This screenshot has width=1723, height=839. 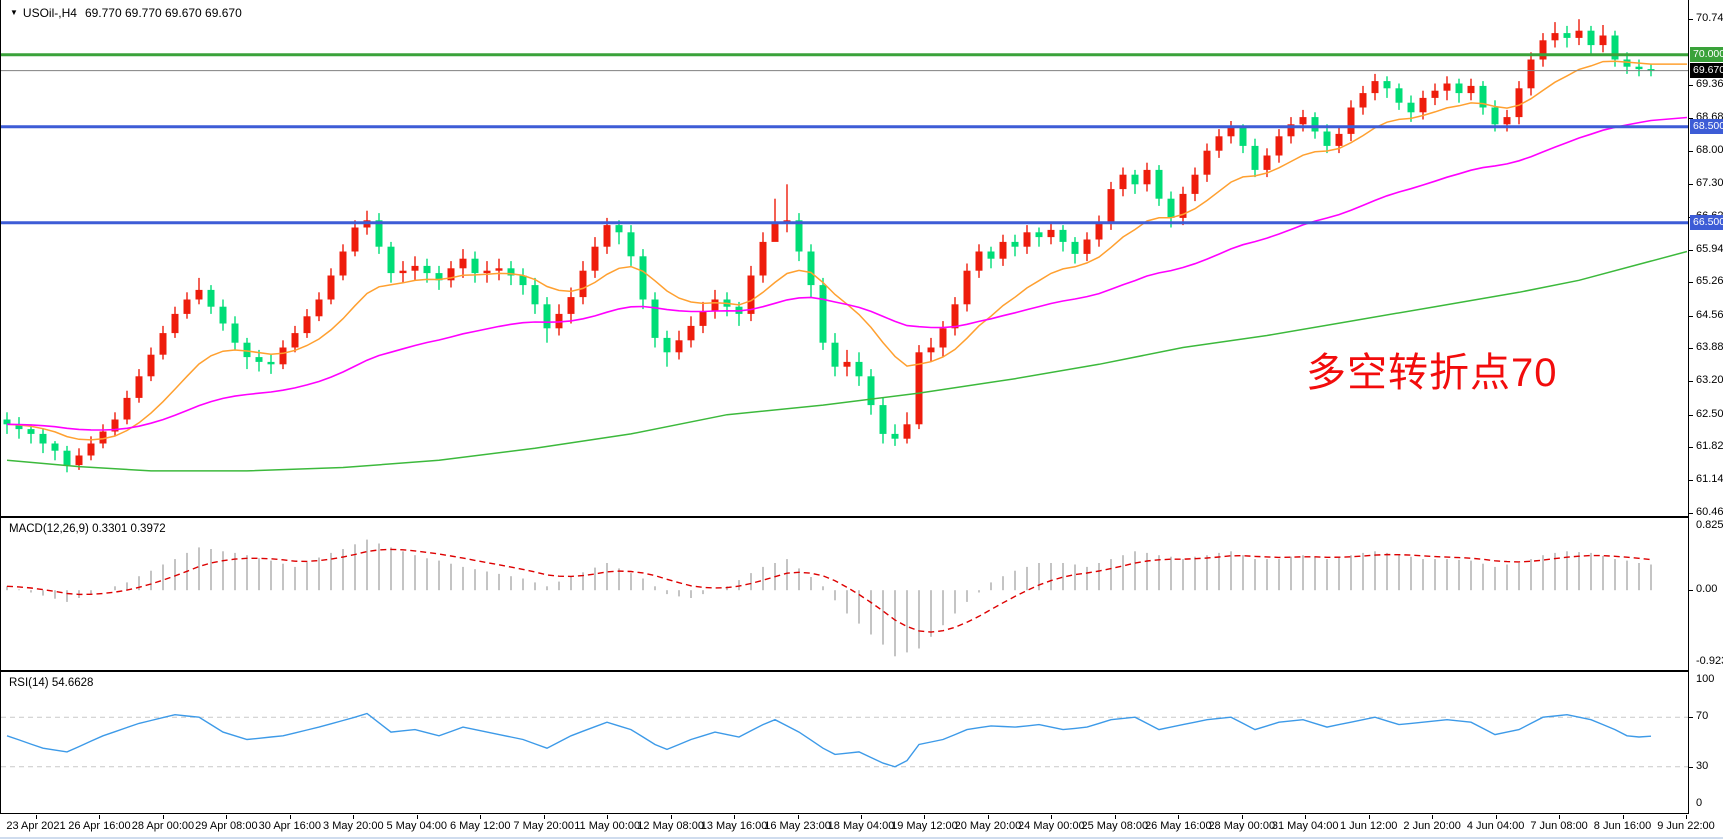 I want to click on macd-plot, so click(x=829, y=598).